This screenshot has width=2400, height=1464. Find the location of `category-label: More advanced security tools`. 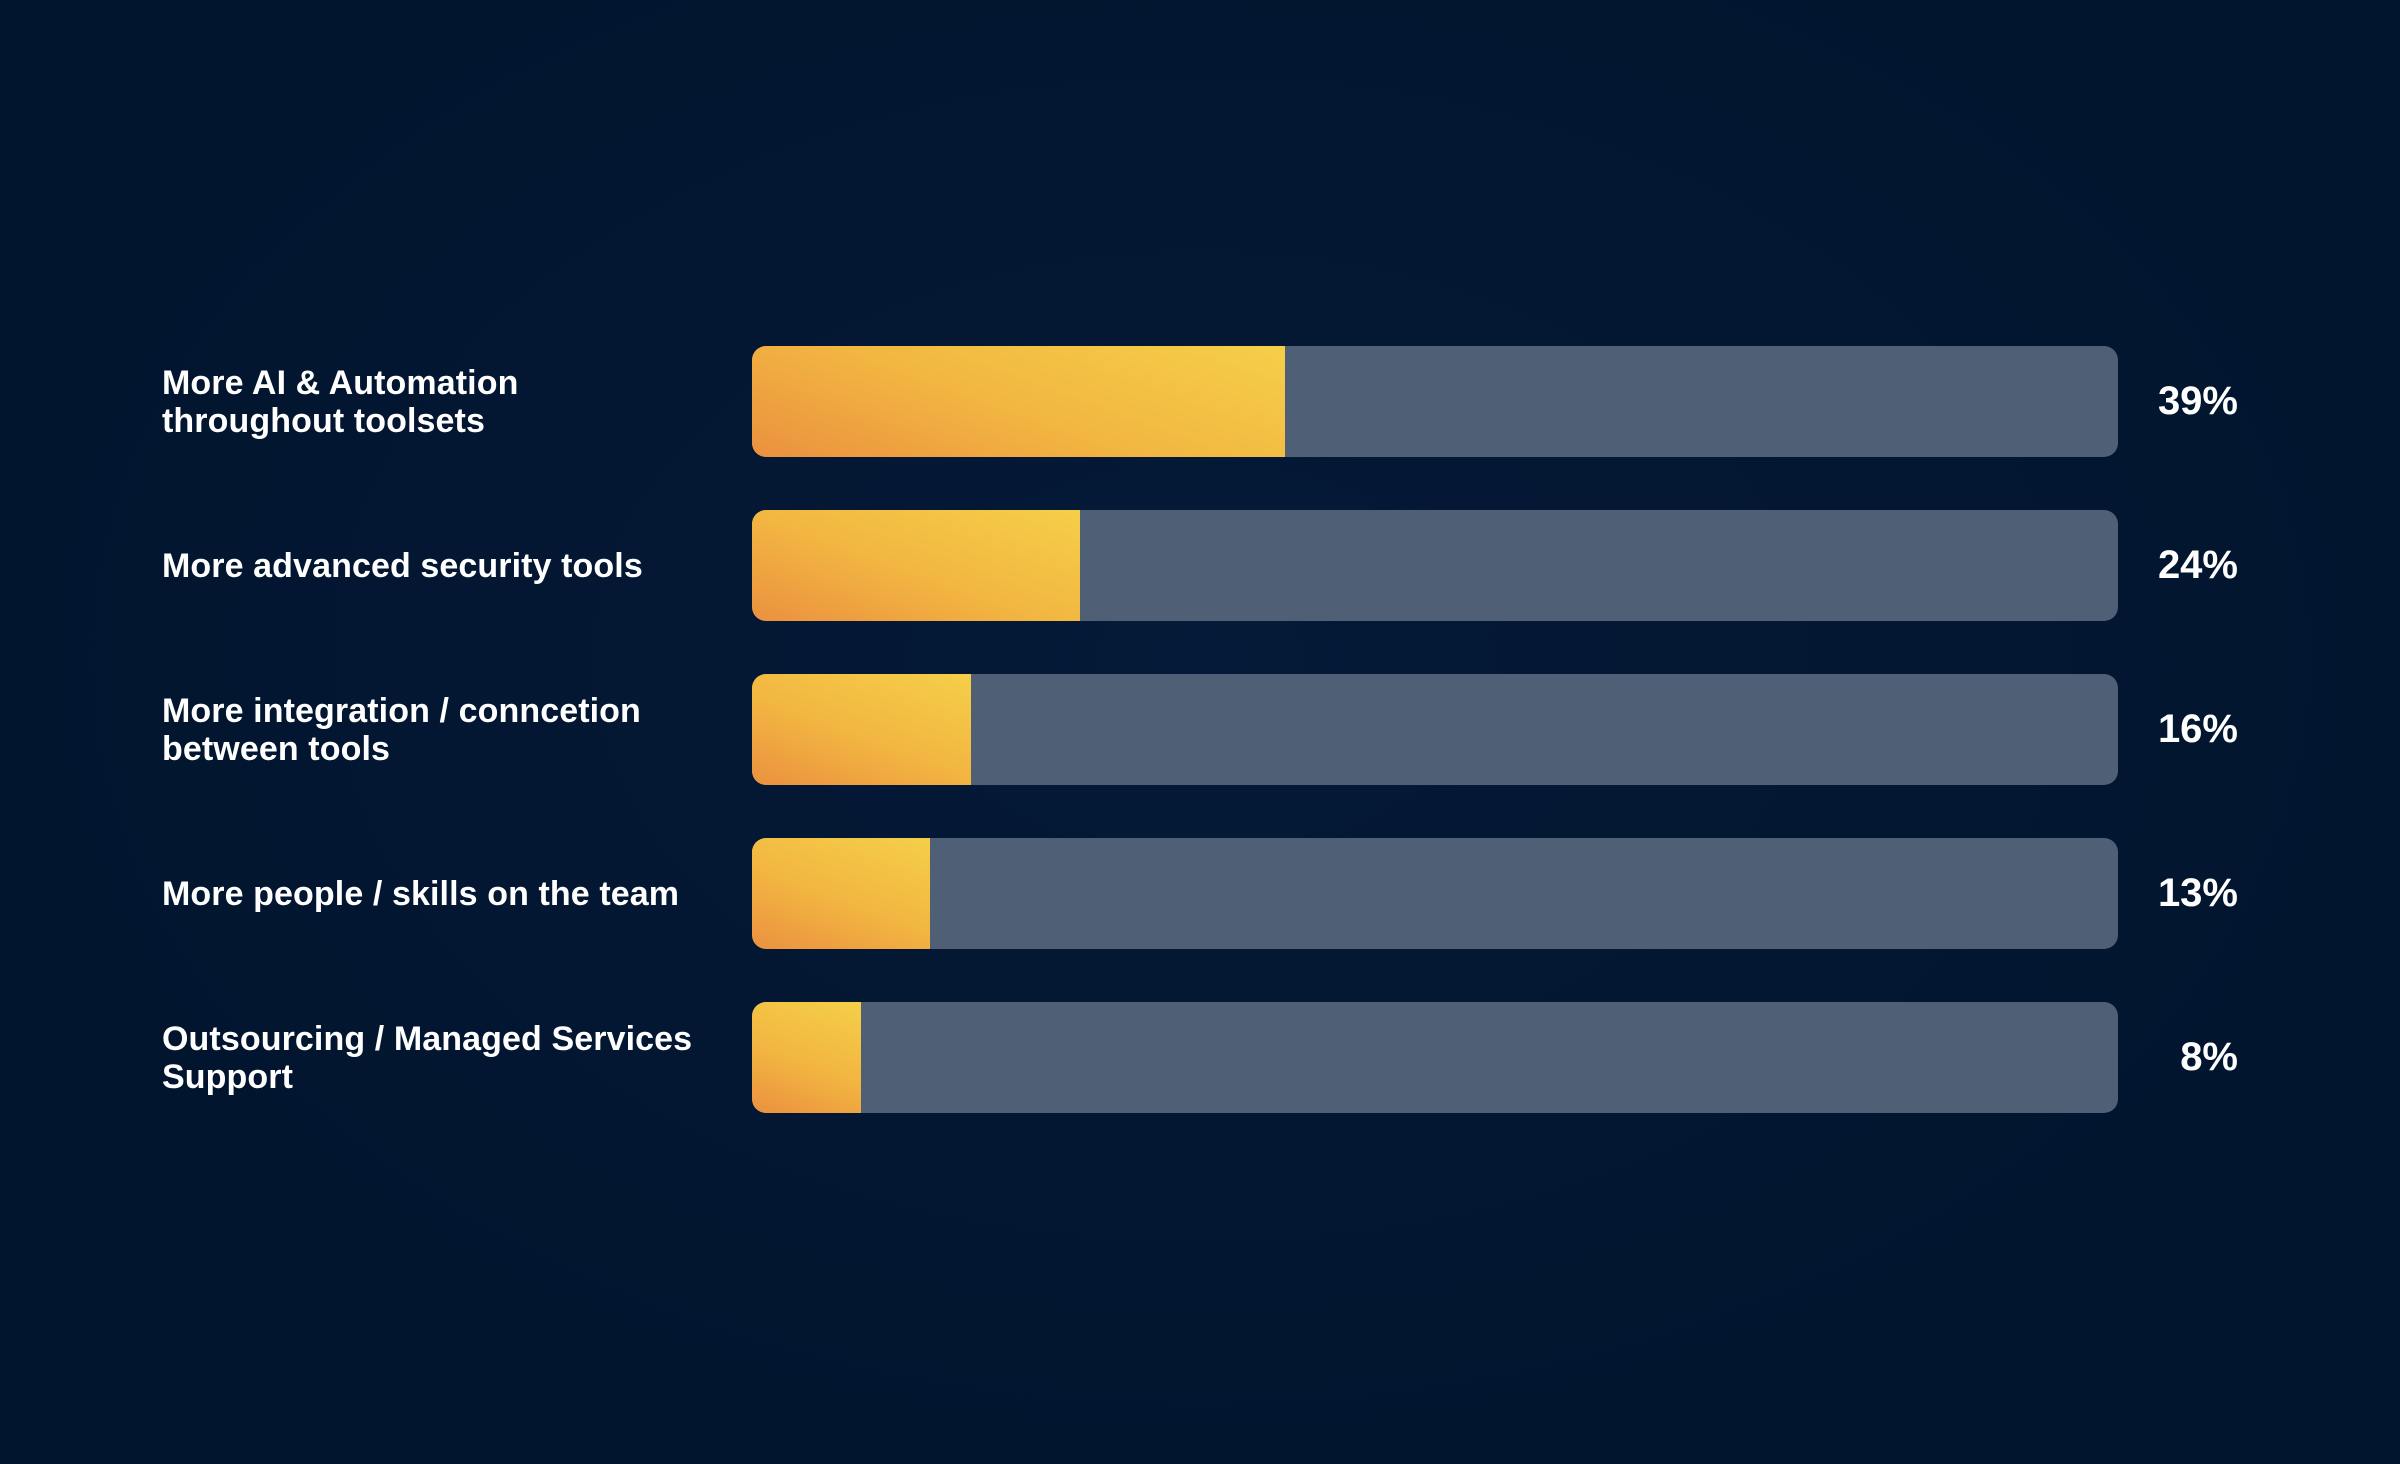

category-label: More advanced security tools is located at coordinates (402, 565).